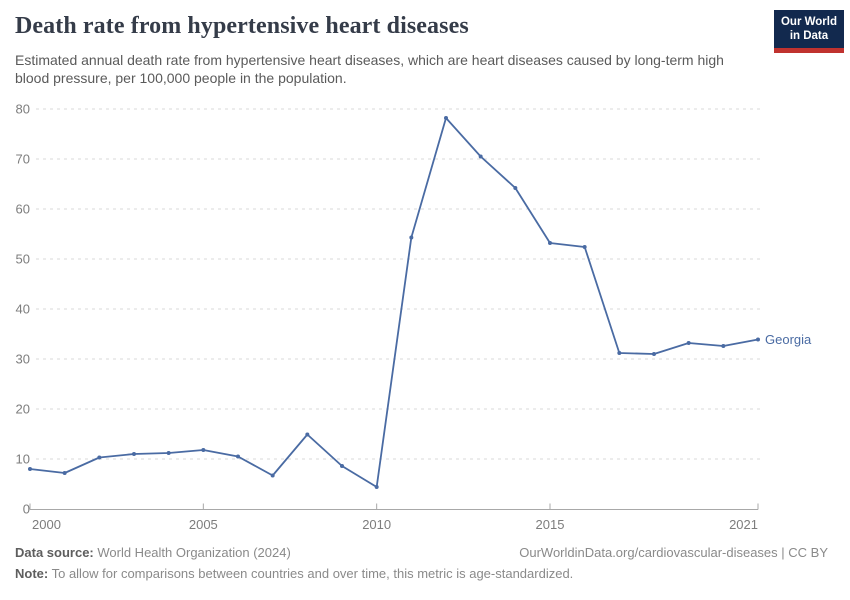 The image size is (850, 600). I want to click on y-tick-label: 70, so click(23, 159).